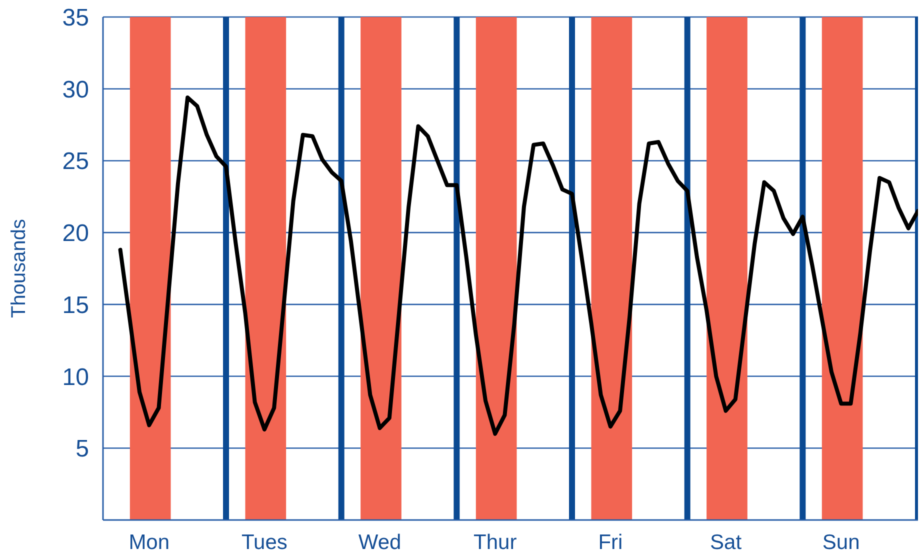  I want to click on x-tick-label: Mon, so click(149, 542).